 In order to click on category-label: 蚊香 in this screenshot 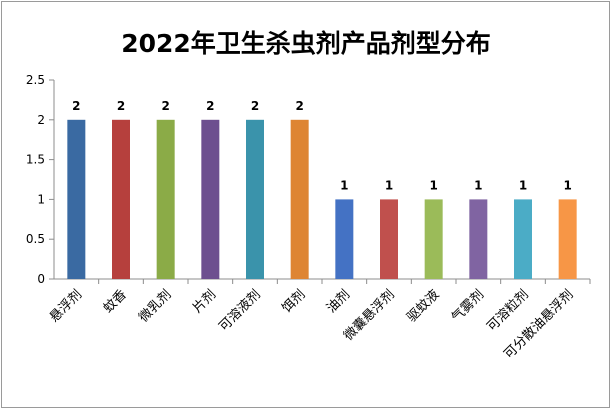, I will do `click(115, 301)`.